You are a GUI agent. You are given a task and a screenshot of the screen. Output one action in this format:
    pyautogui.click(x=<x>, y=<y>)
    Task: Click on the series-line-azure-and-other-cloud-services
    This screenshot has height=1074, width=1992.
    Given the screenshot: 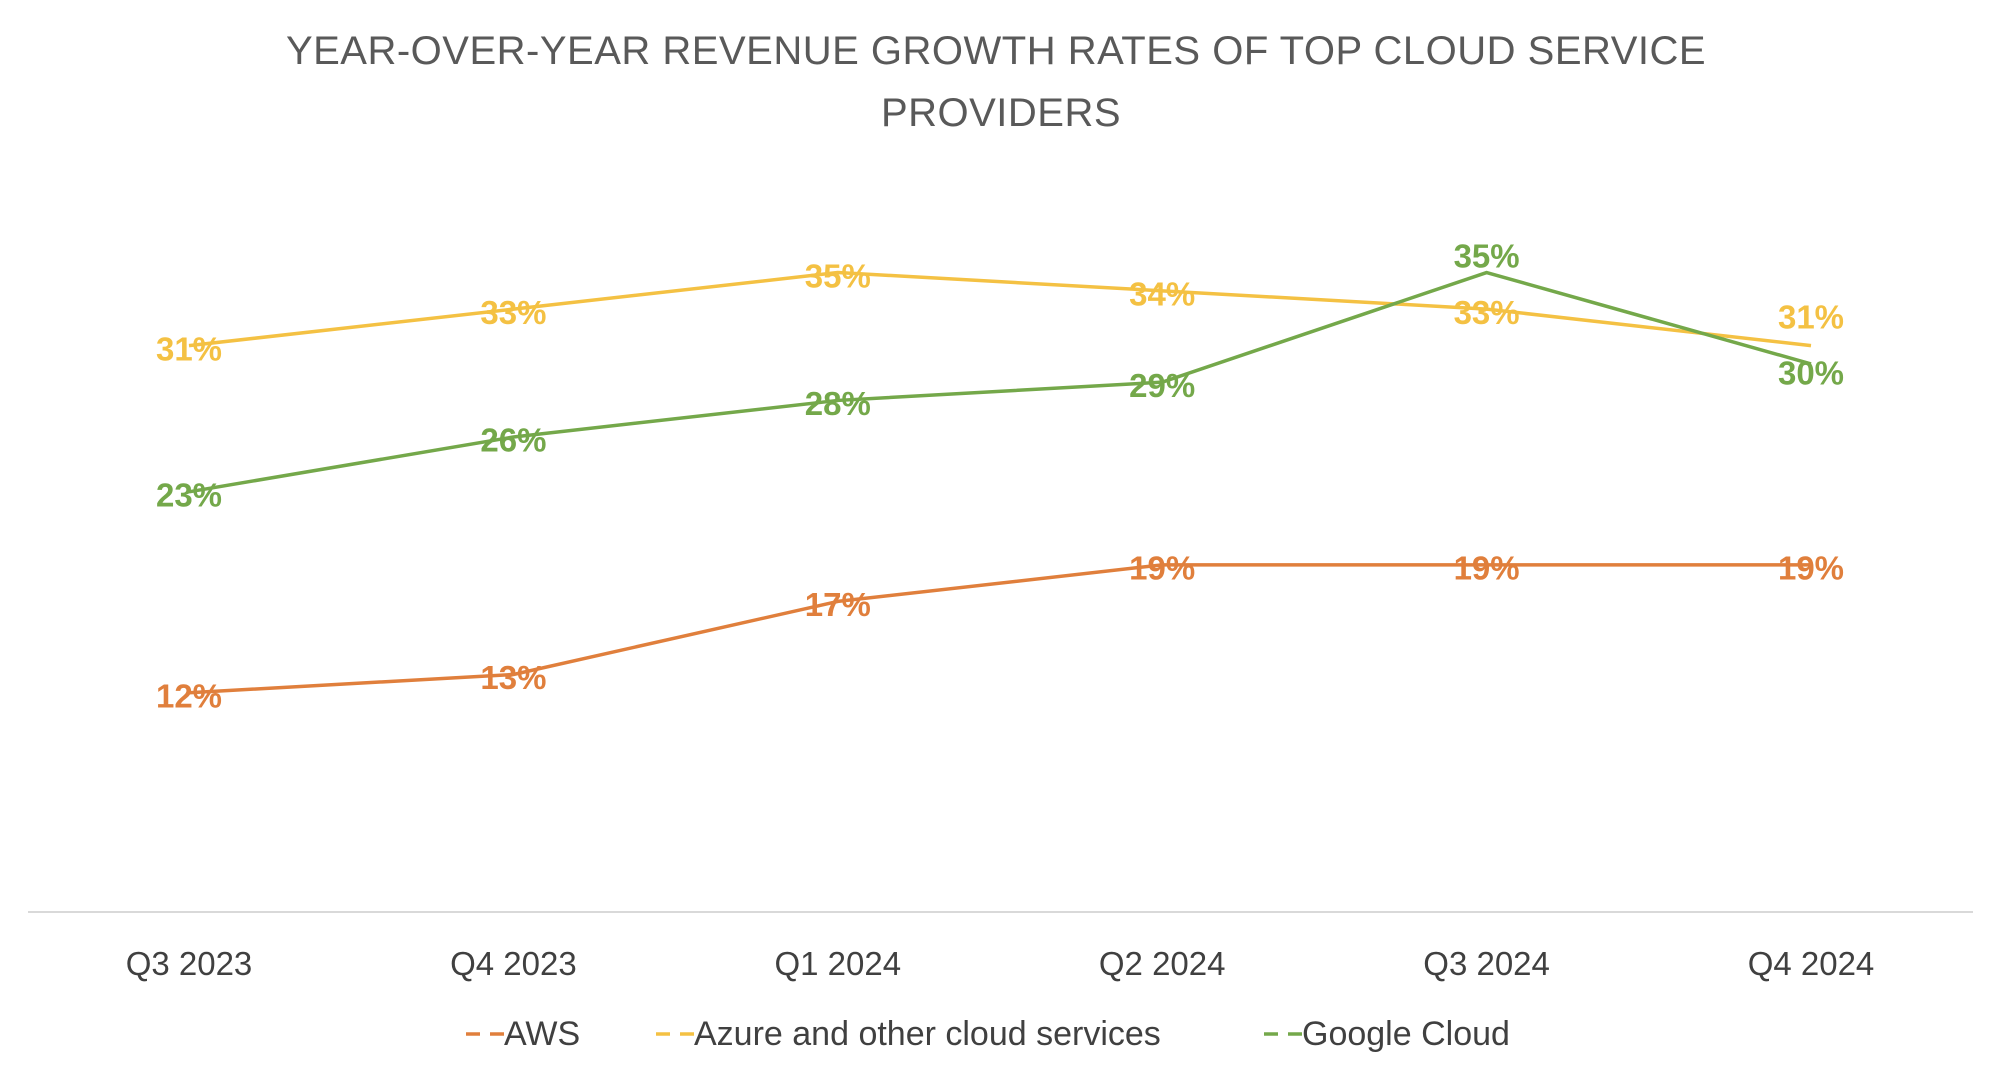 What is the action you would take?
    pyautogui.click(x=1000, y=309)
    